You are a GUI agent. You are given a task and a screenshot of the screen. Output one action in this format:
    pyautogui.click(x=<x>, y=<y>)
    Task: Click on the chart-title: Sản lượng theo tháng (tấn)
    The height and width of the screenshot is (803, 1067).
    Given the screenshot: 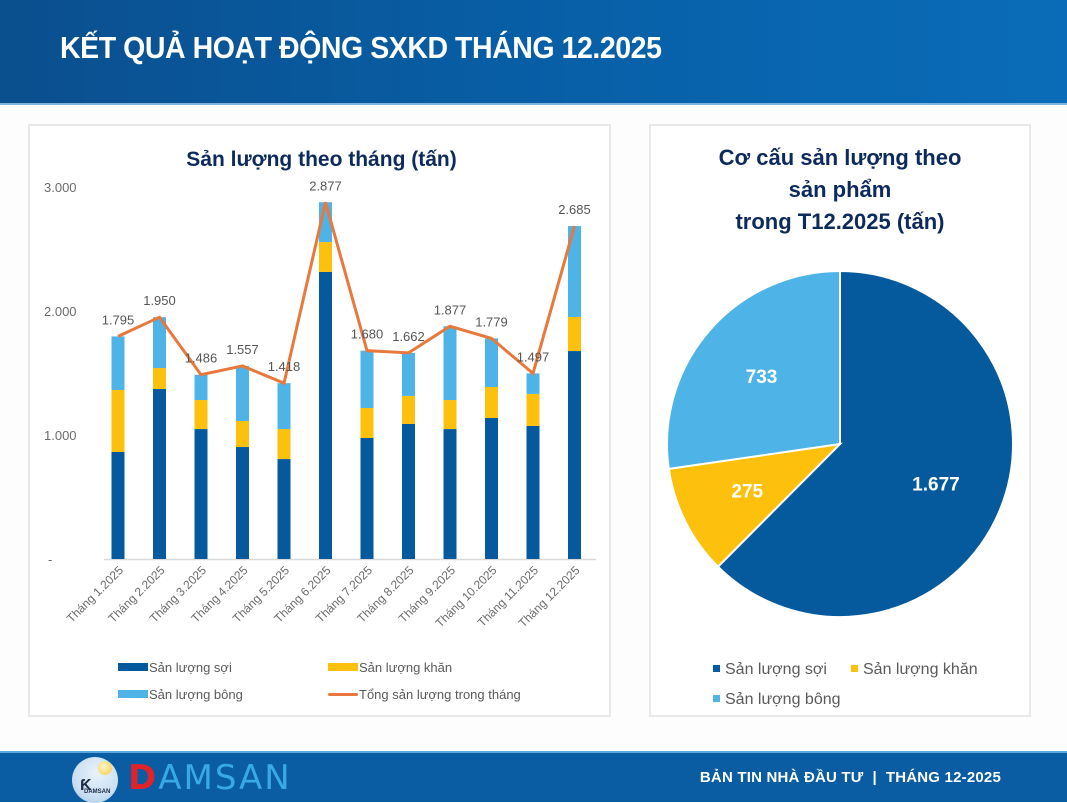 What is the action you would take?
    pyautogui.click(x=321, y=159)
    